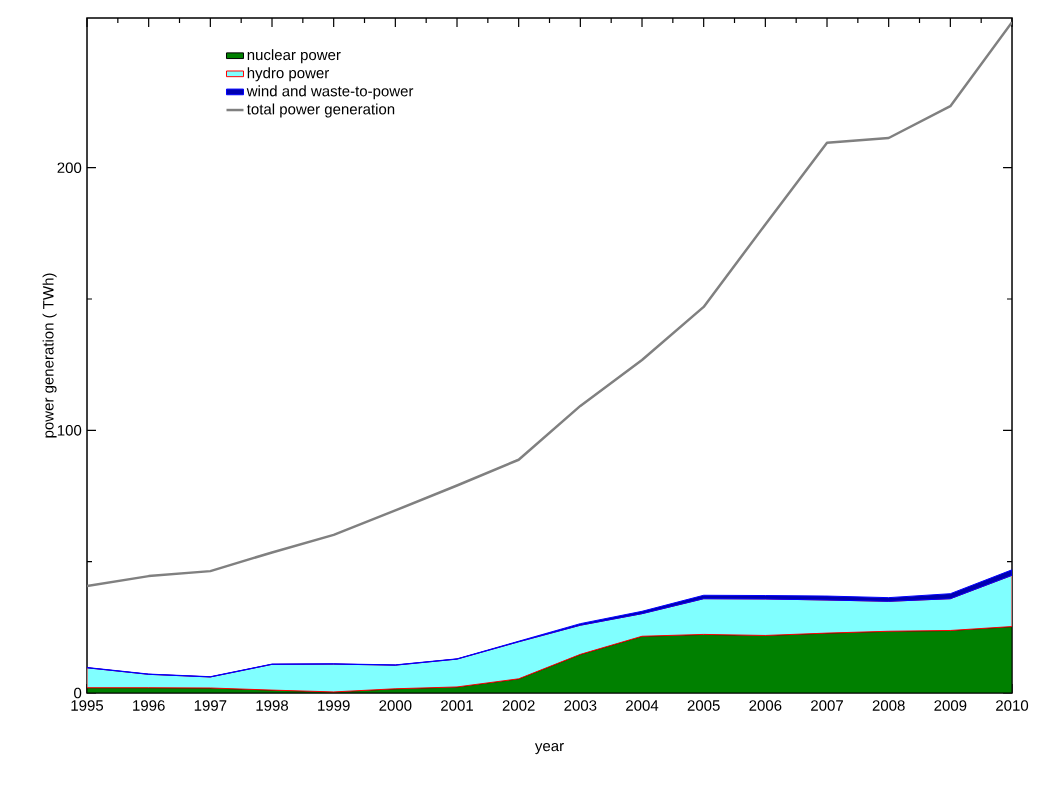  Describe the element at coordinates (1012, 705) in the screenshot. I see `x-tick-label: 2010` at that location.